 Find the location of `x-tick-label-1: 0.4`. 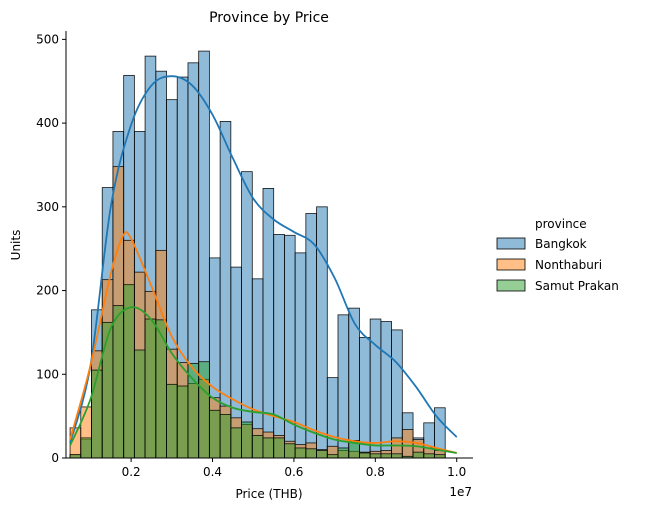

x-tick-label-1: 0.4 is located at coordinates (212, 472).